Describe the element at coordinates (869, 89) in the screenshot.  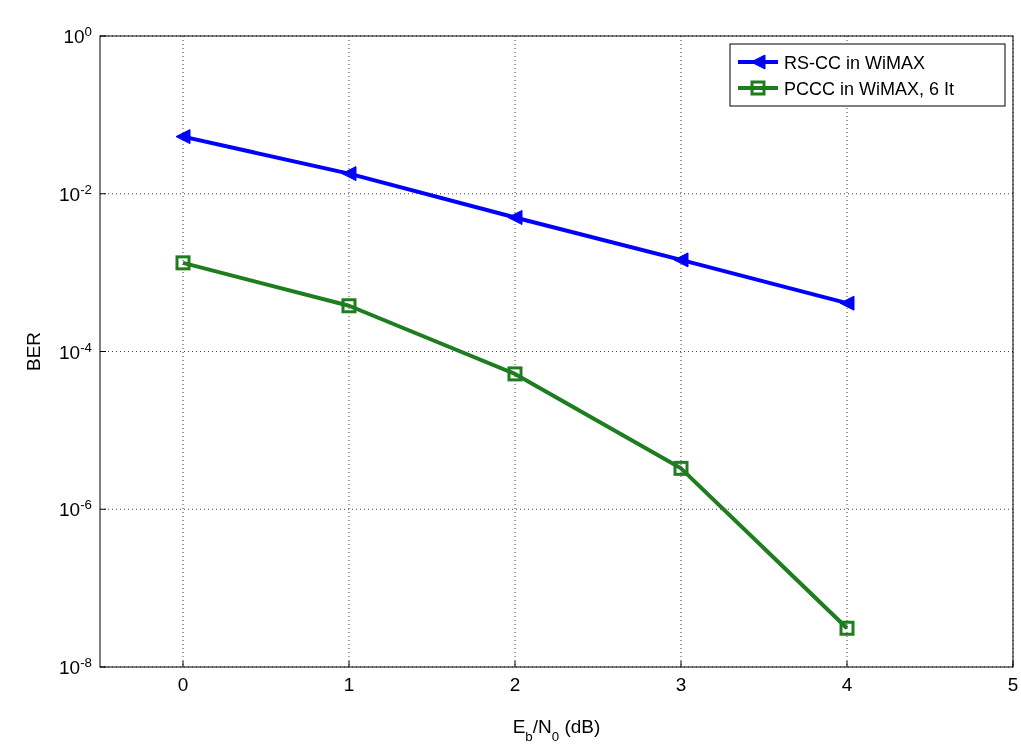
I see `legend-label: PCCC in WiMAX, 6 It` at that location.